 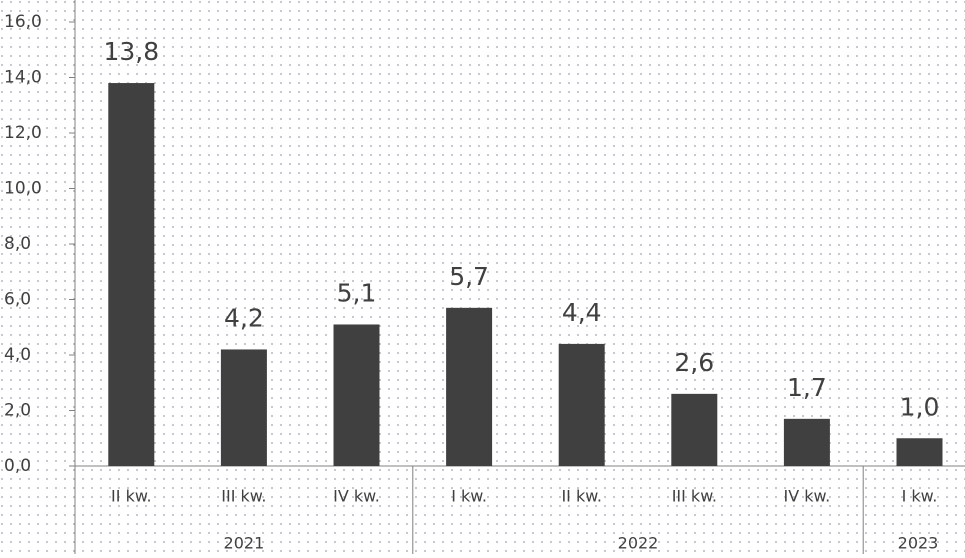 What do you see at coordinates (23, 78) in the screenshot?
I see `y-tick-label: 14,0` at bounding box center [23, 78].